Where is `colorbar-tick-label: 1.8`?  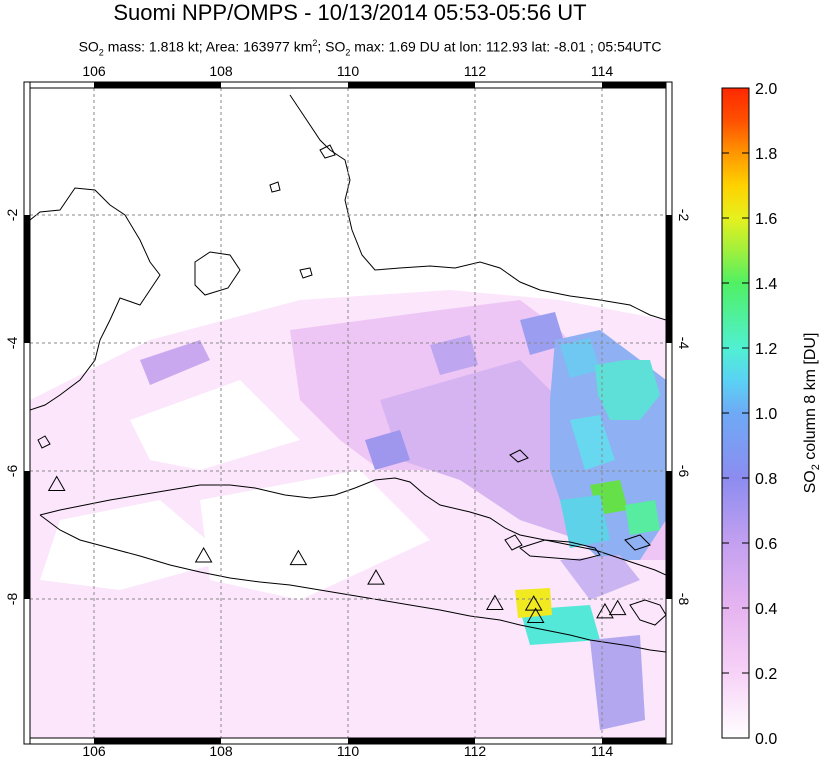
colorbar-tick-label: 1.8 is located at coordinates (766, 154).